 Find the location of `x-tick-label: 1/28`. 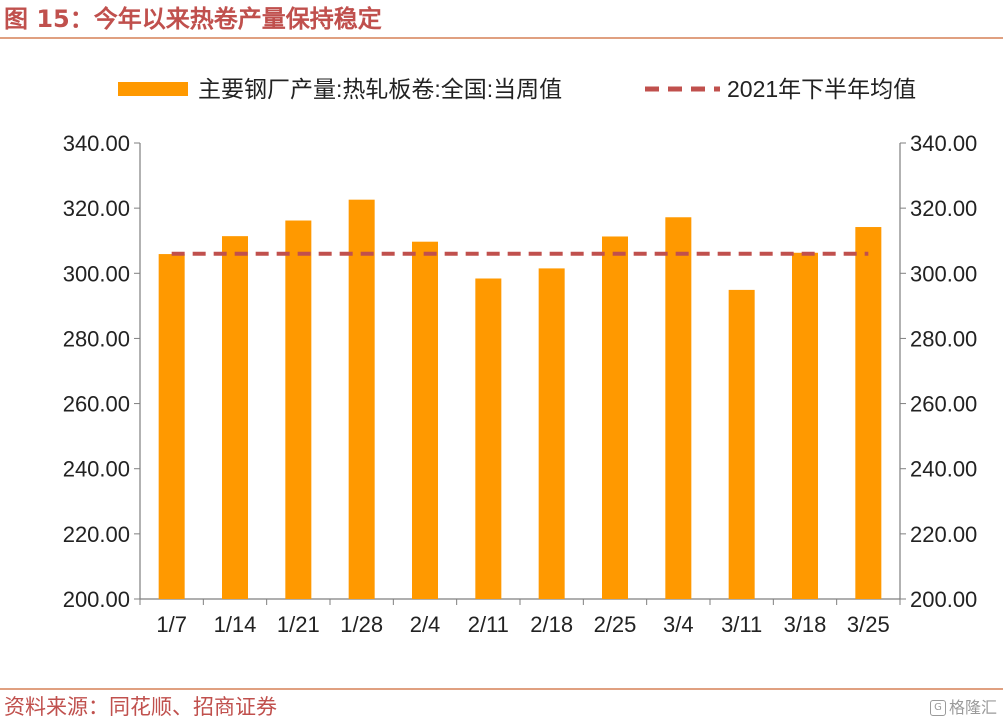

x-tick-label: 1/28 is located at coordinates (361, 624).